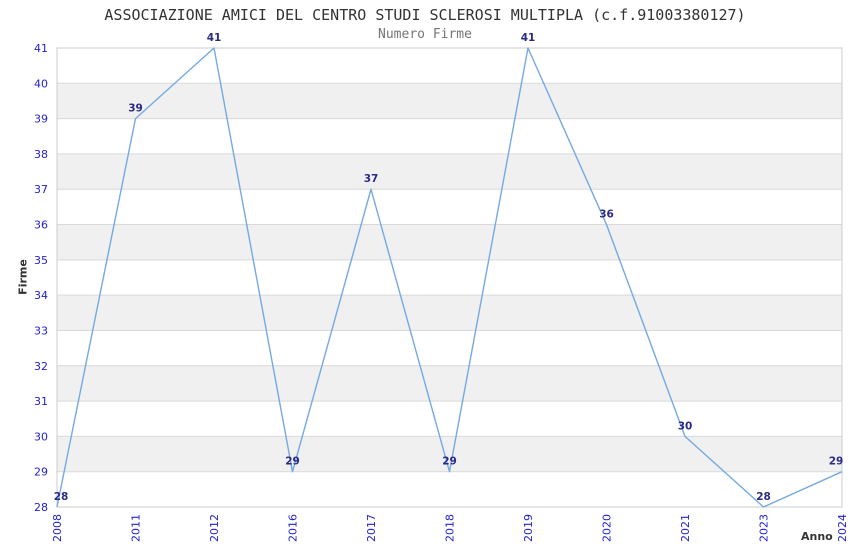 Image resolution: width=850 pixels, height=550 pixels. What do you see at coordinates (135, 109) in the screenshot?
I see `point-label: 39` at bounding box center [135, 109].